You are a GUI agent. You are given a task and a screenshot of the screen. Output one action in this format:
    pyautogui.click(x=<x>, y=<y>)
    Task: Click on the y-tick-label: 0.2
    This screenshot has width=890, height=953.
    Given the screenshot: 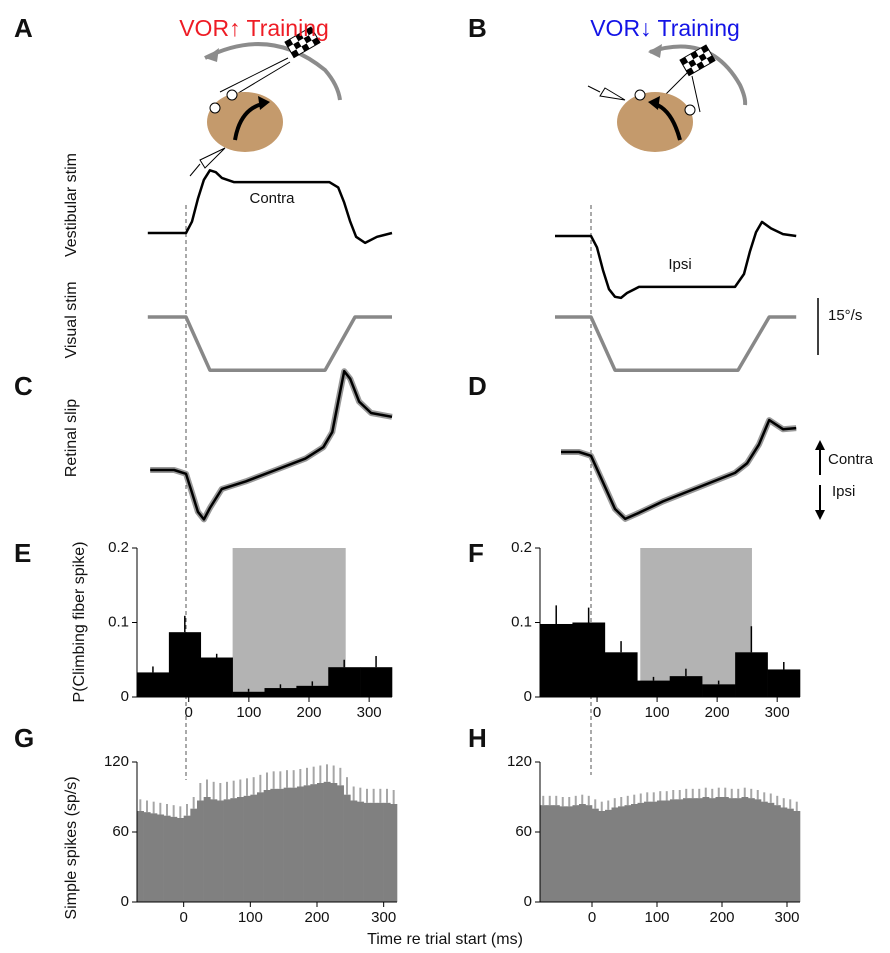 What is the action you would take?
    pyautogui.click(x=521, y=547)
    